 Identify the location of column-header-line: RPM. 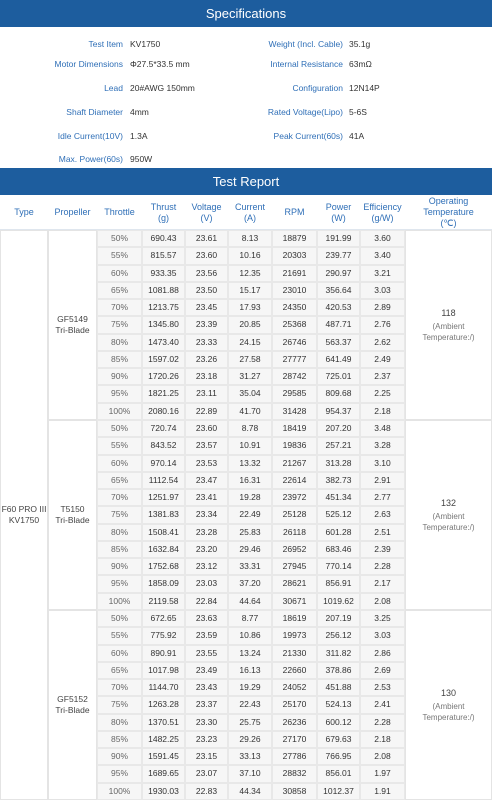
(294, 212).